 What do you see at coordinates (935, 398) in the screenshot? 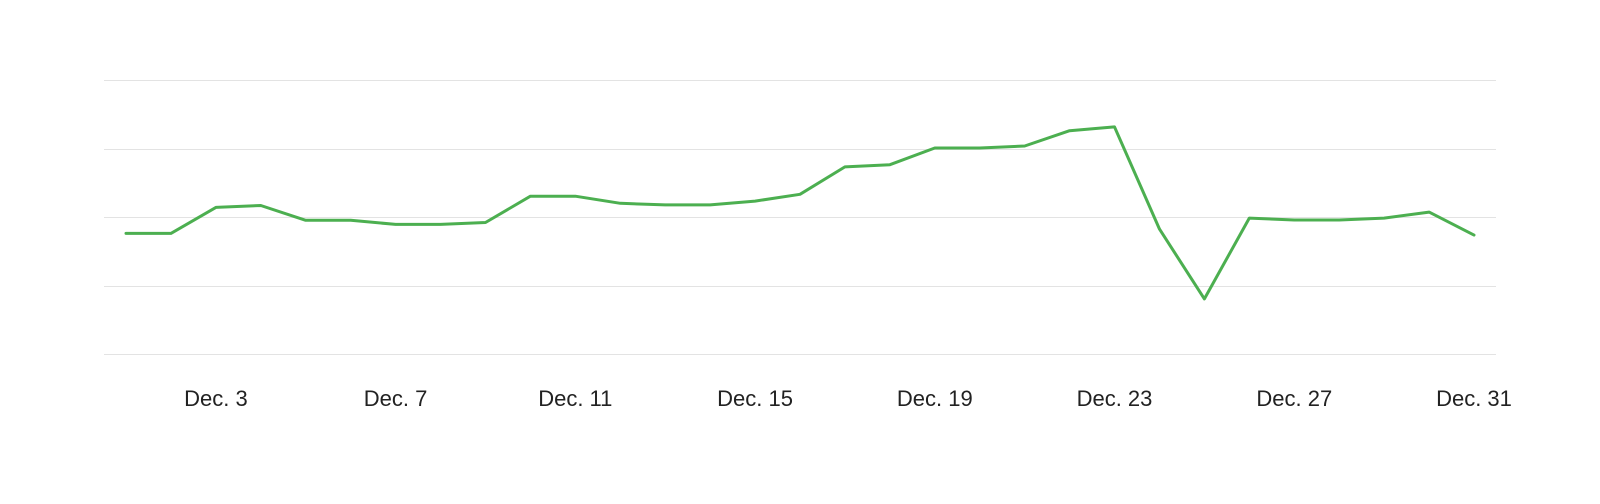
I see `x-tick-label: Dec. 19` at bounding box center [935, 398].